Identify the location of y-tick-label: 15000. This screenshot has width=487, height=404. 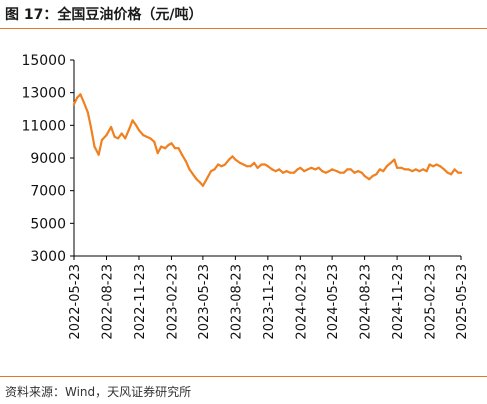
(43, 61).